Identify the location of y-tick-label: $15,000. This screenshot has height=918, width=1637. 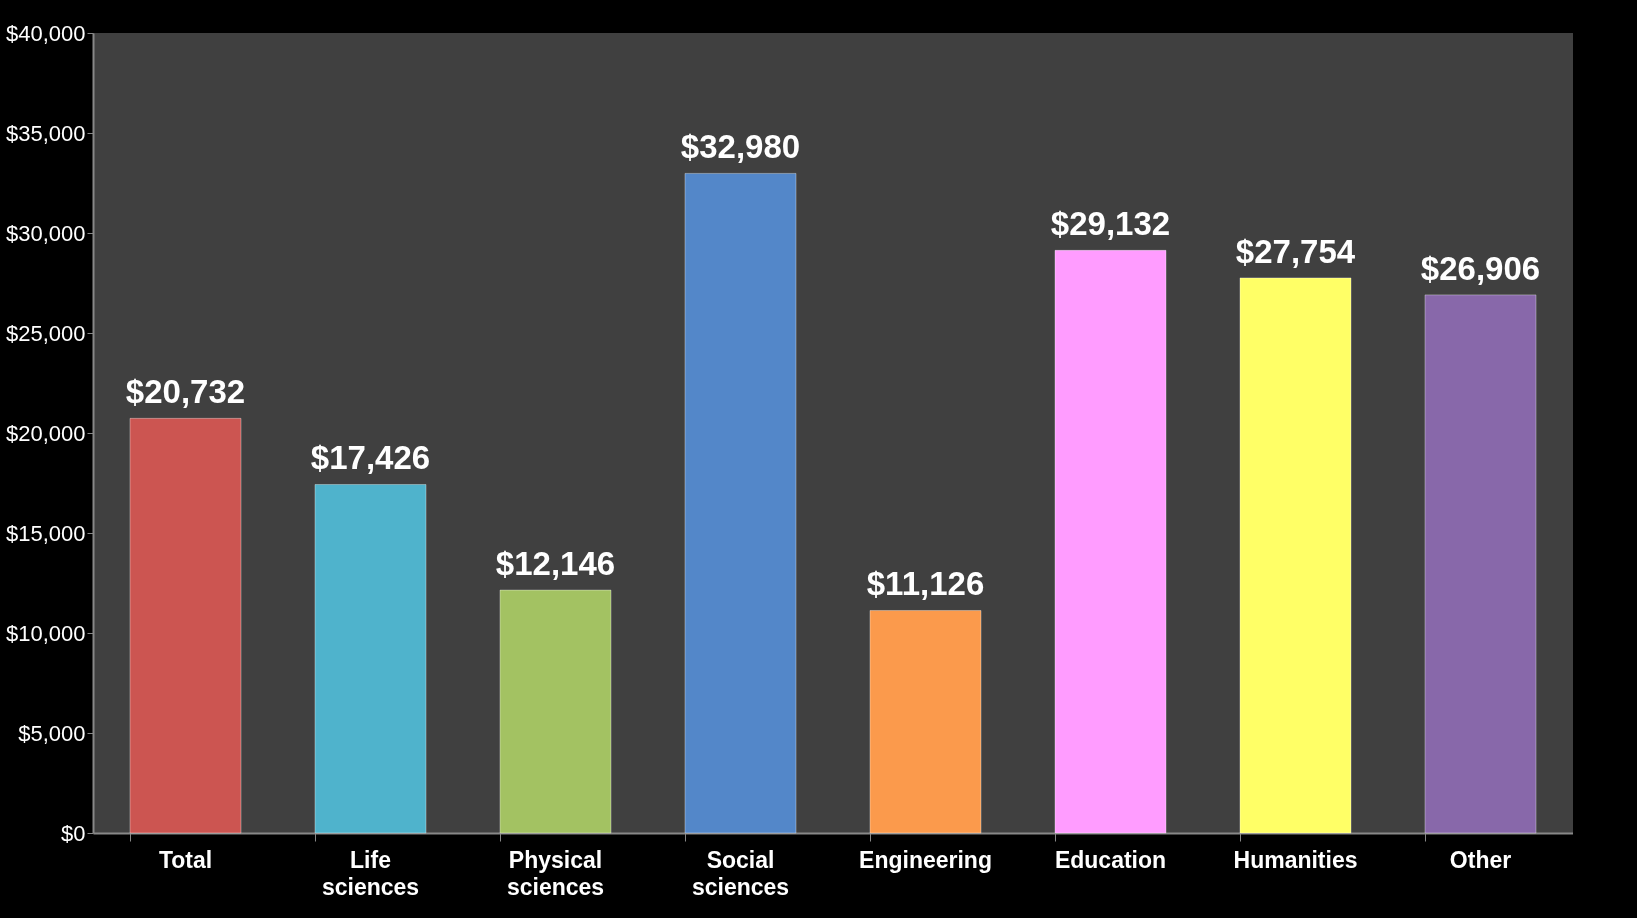
(45, 533).